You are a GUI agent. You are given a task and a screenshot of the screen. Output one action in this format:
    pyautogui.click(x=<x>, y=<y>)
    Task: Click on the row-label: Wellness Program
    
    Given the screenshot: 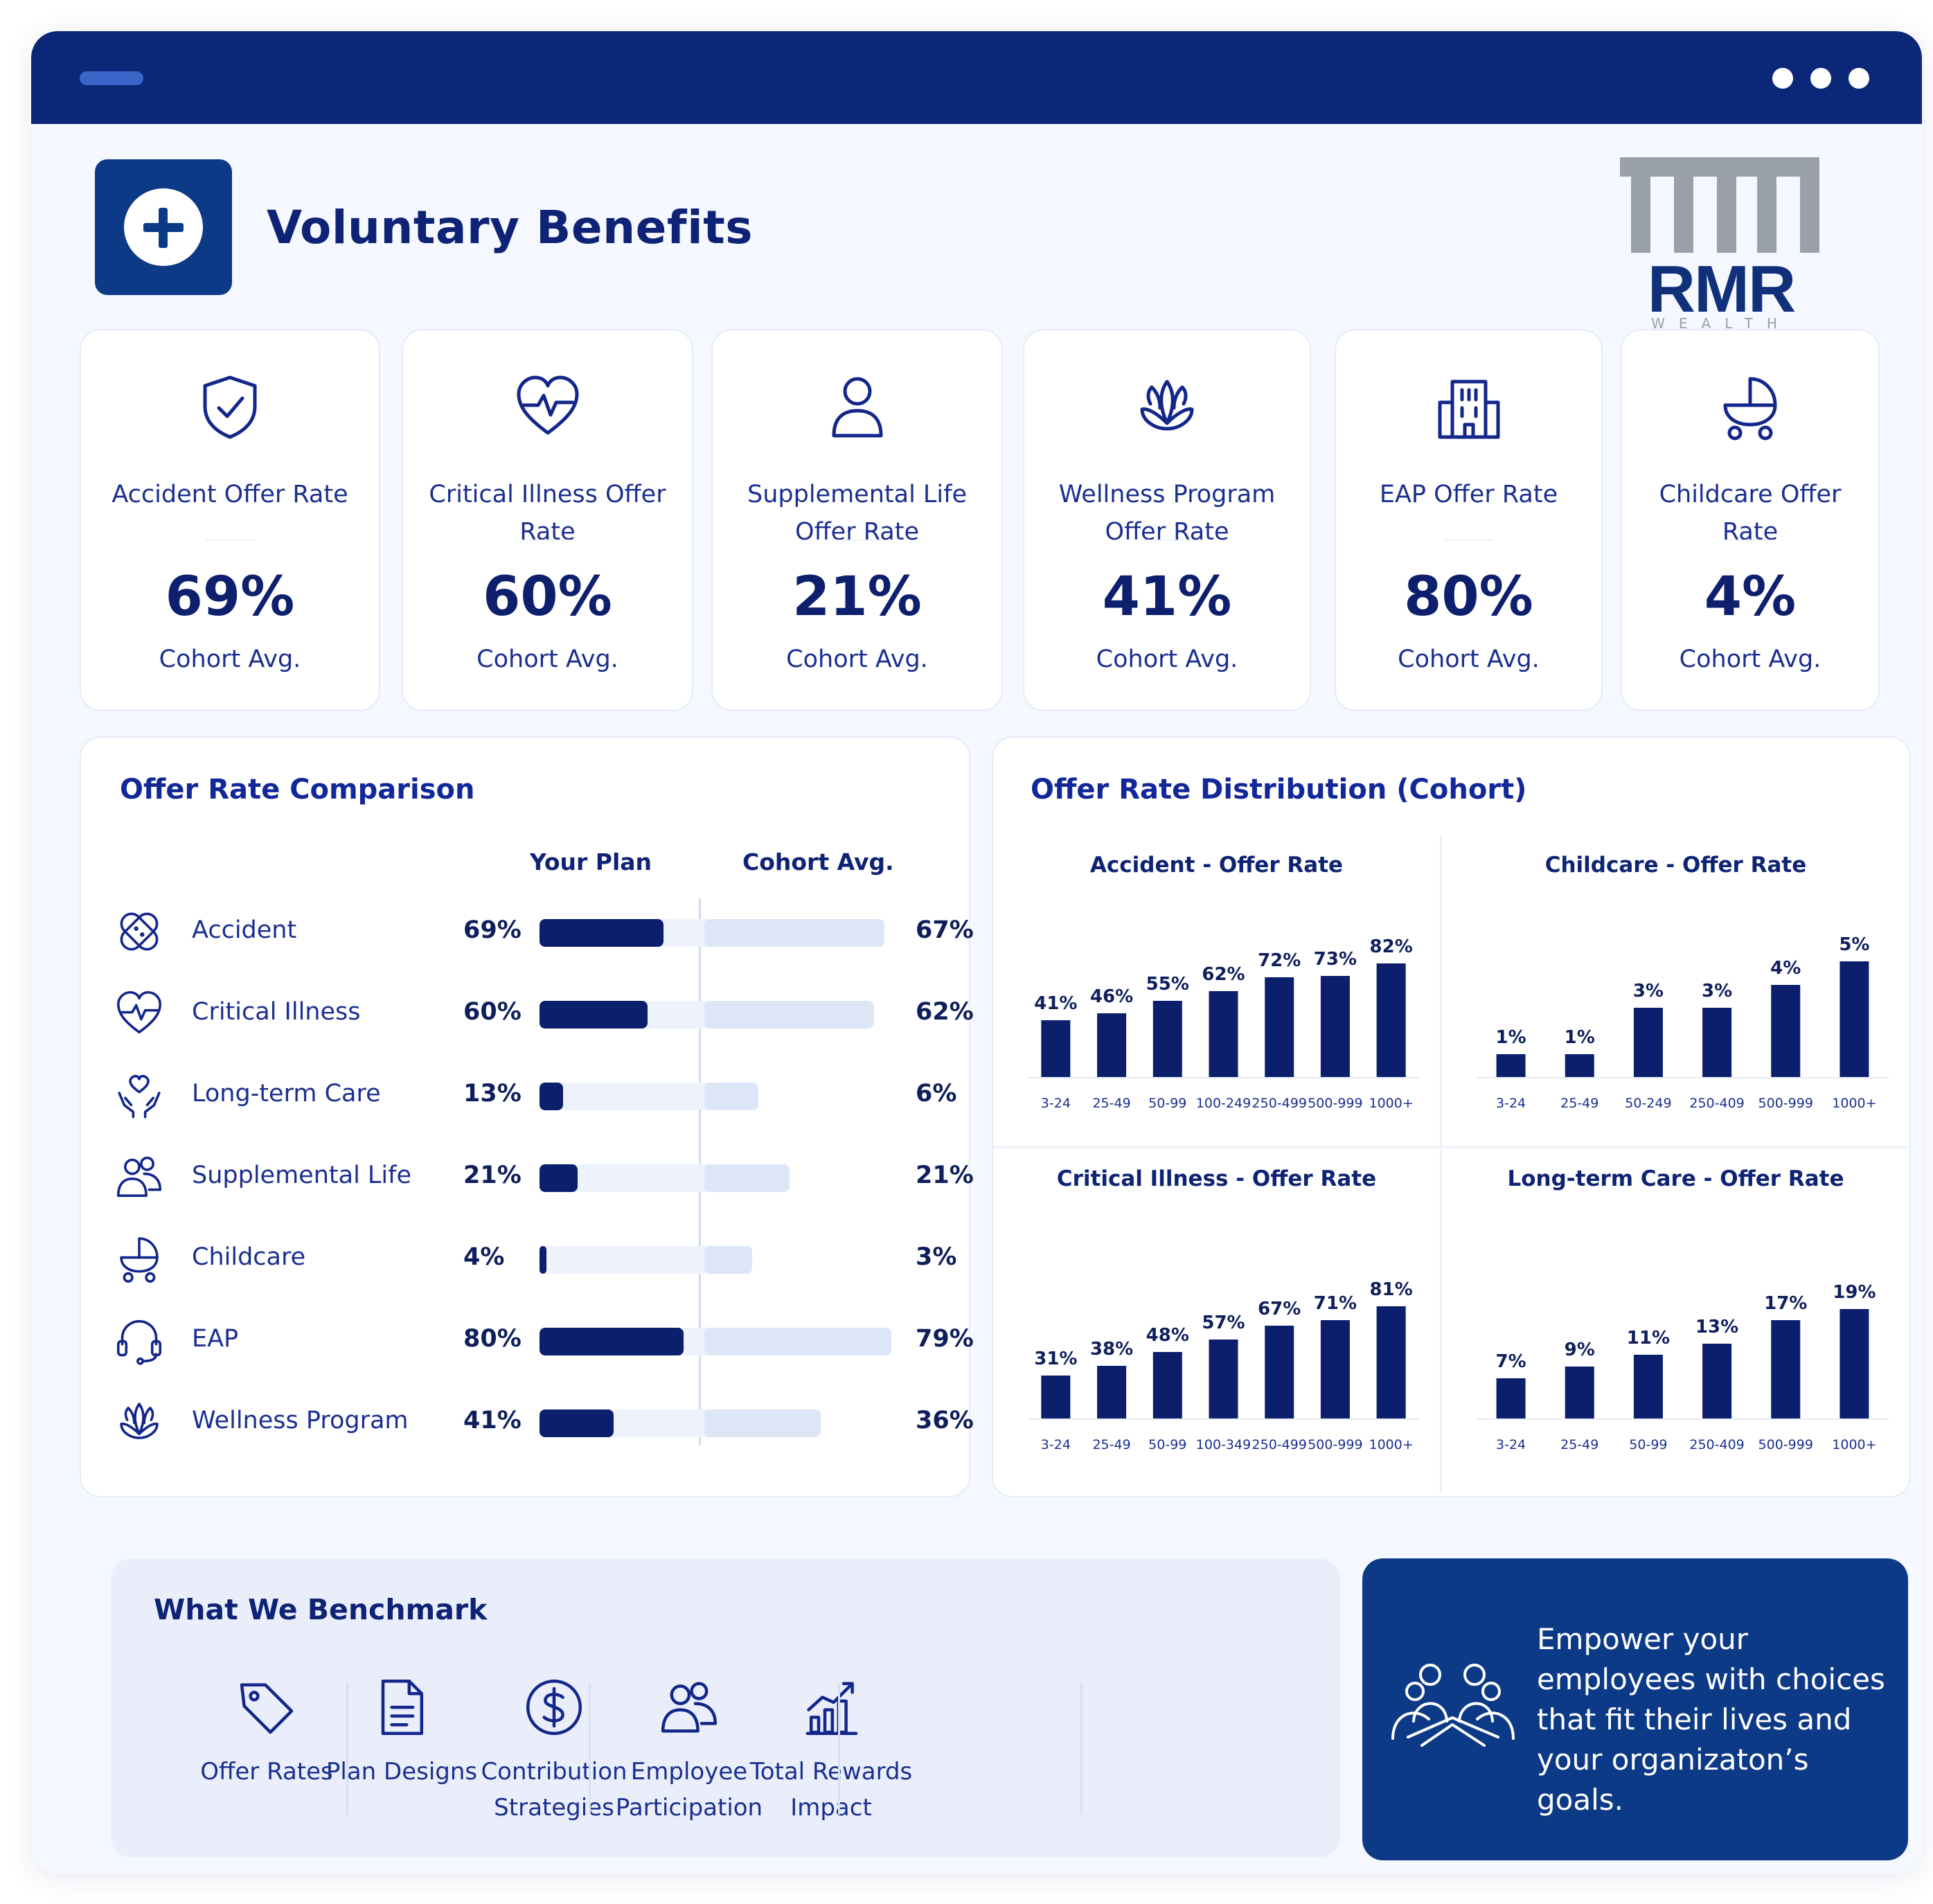 What is the action you would take?
    pyautogui.click(x=300, y=1420)
    